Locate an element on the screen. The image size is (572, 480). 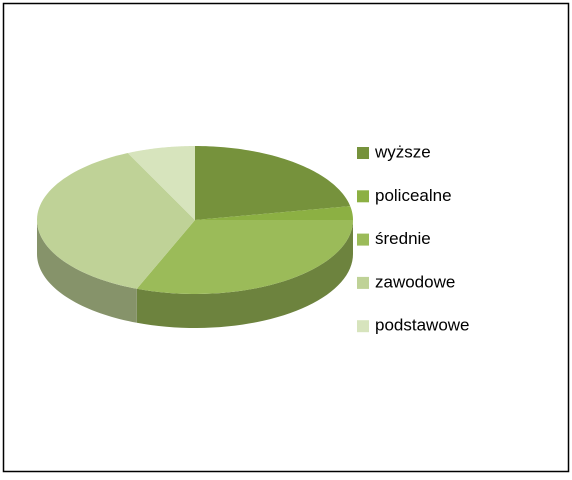
legend-label: policealne is located at coordinates (413, 195).